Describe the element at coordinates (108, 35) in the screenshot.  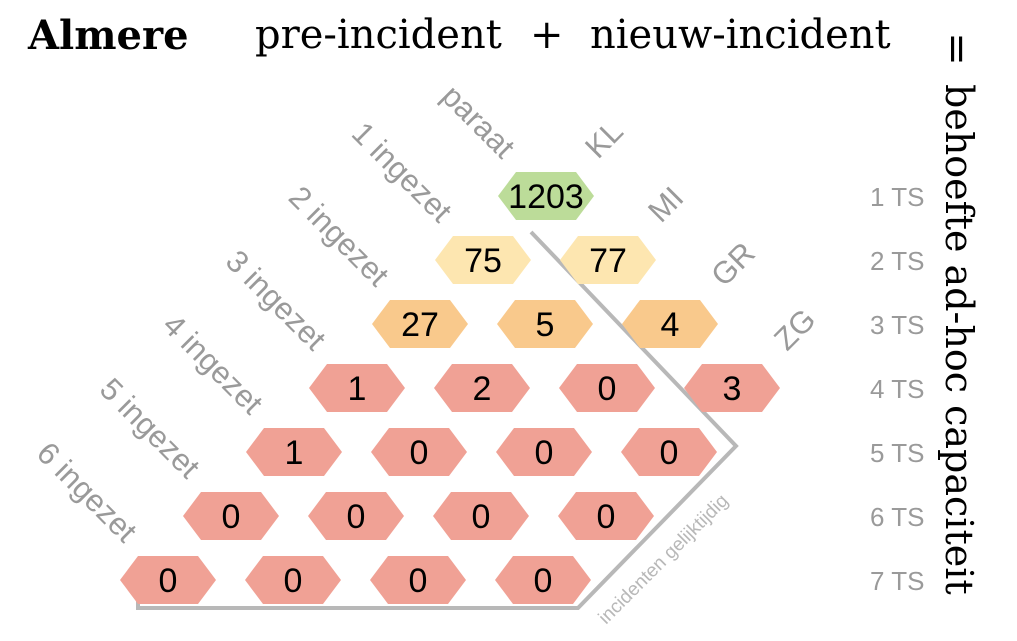
I see `city-title: Almere` at that location.